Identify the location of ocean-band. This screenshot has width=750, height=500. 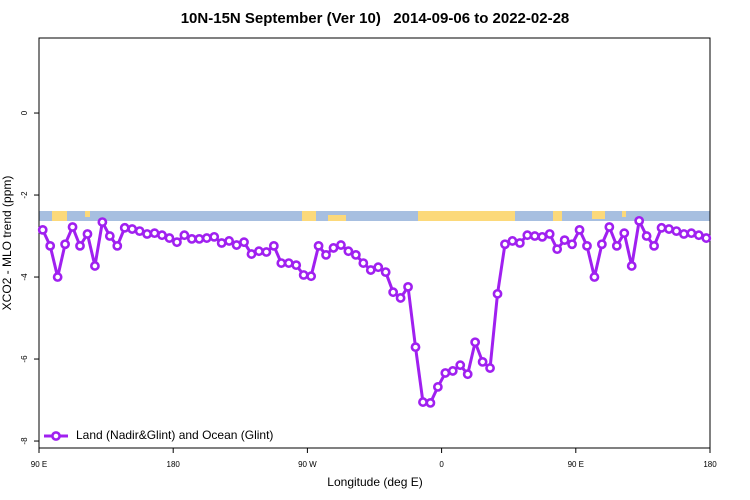
(374, 216).